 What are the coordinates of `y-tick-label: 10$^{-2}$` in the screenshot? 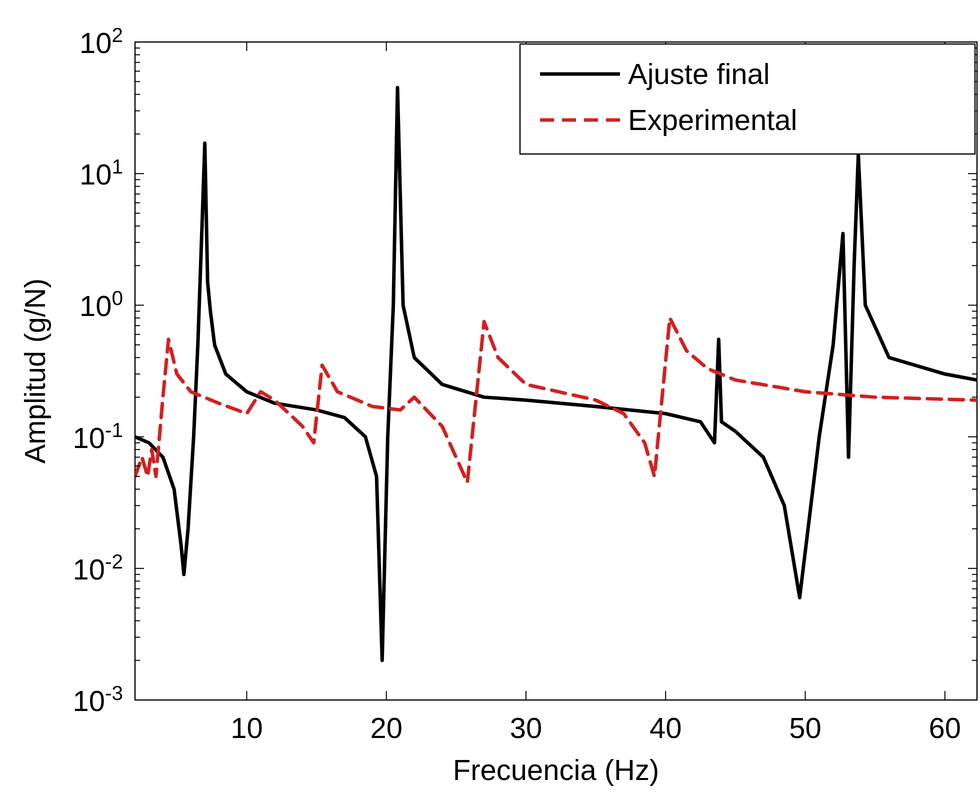 It's located at (97, 568).